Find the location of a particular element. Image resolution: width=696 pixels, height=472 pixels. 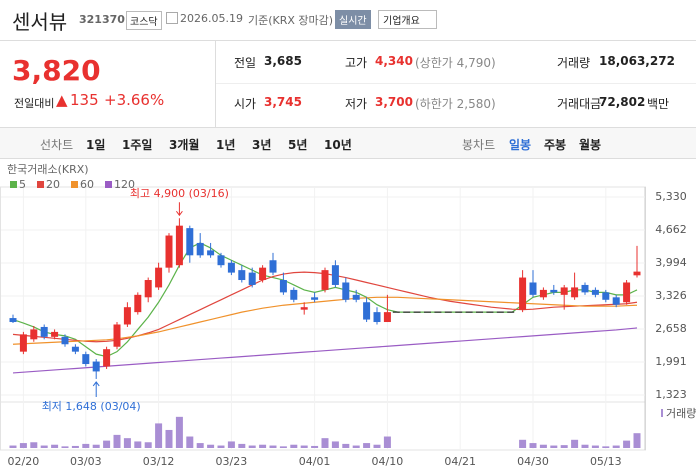

y-tick-label: 1,991 is located at coordinates (671, 361).